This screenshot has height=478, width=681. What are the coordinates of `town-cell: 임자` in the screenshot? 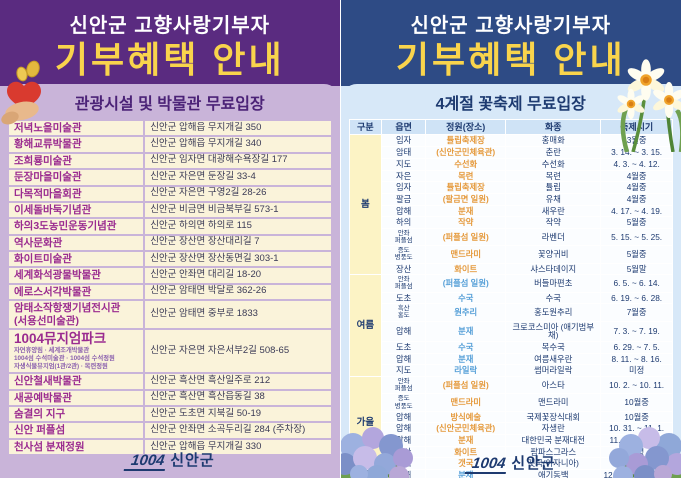 It's located at (404, 141).